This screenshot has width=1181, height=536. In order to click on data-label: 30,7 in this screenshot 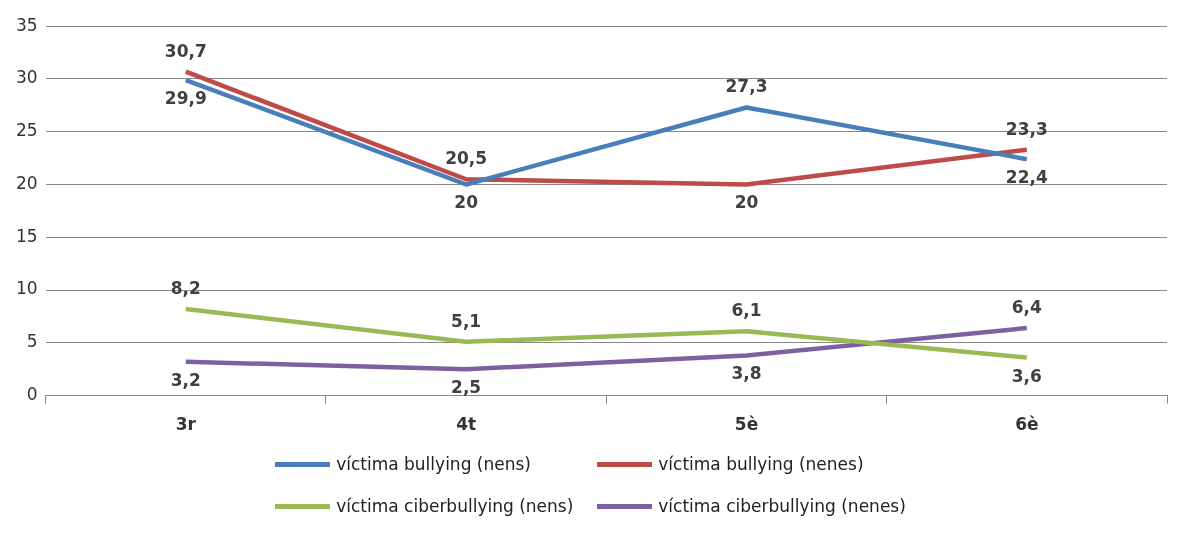, I will do `click(185, 50)`.